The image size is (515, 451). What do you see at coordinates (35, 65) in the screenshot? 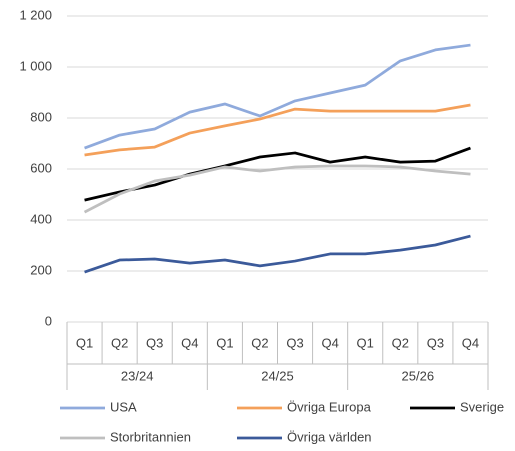
I see `y-tick-label: 1 000` at bounding box center [35, 65].